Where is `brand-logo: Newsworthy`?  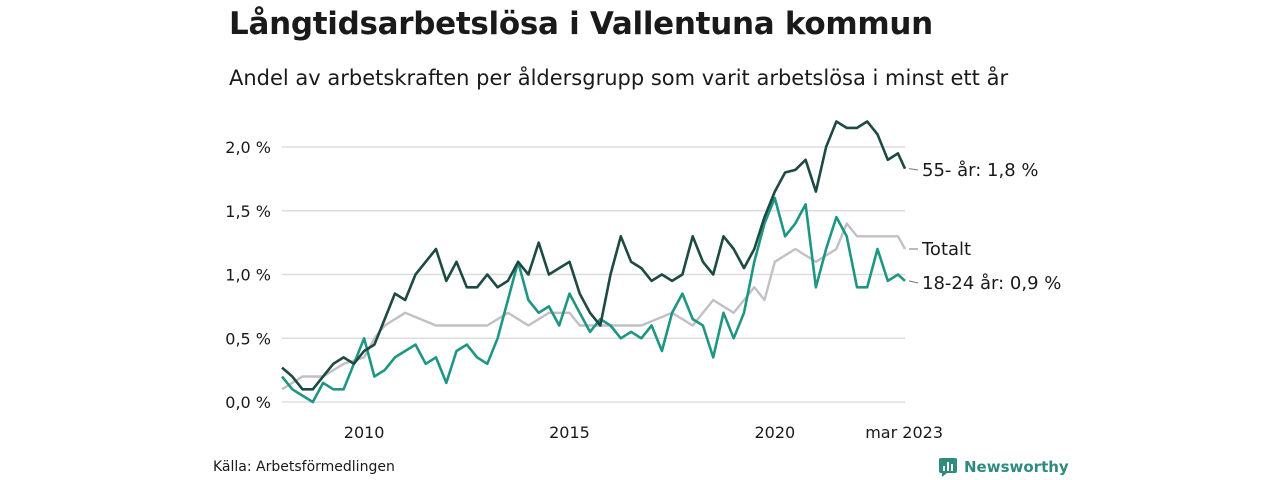
brand-logo: Newsworthy is located at coordinates (1003, 467).